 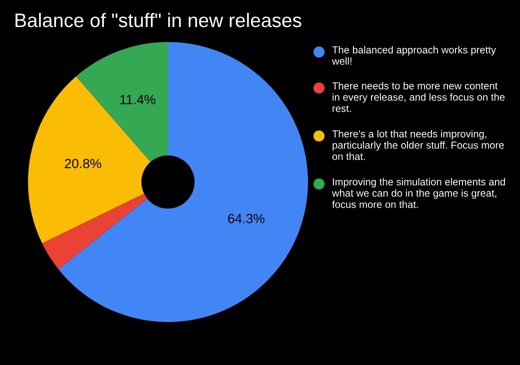 I want to click on legend-label: There's a lot that needs improving, particularly the older stuff. Focus more on that., so click(x=418, y=145).